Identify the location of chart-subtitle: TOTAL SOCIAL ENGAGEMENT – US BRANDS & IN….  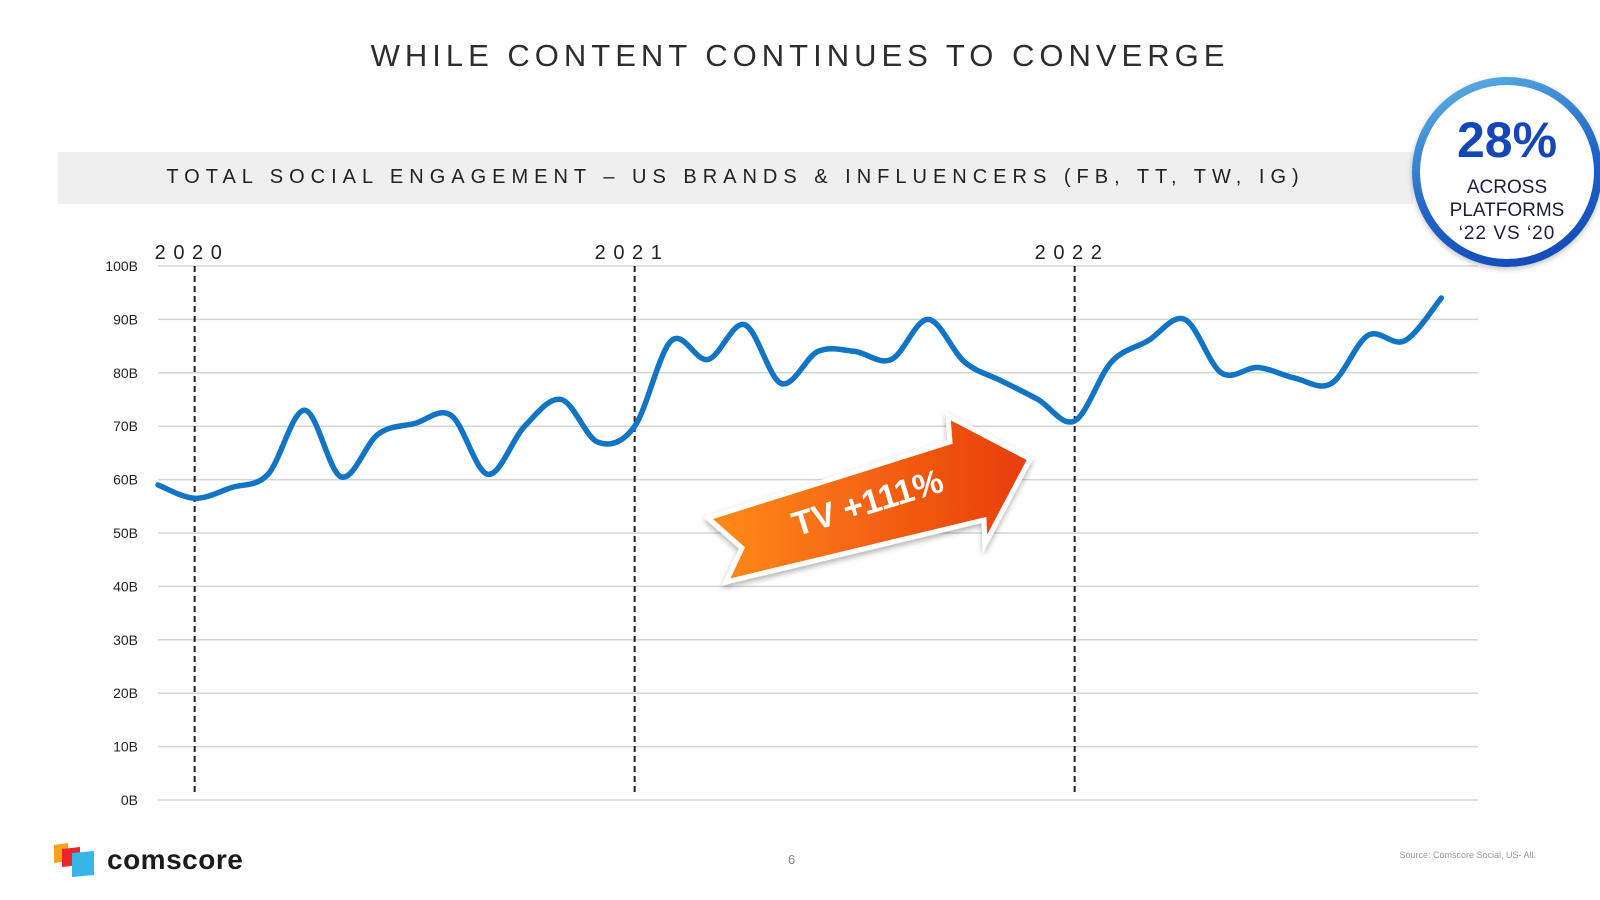
(735, 177).